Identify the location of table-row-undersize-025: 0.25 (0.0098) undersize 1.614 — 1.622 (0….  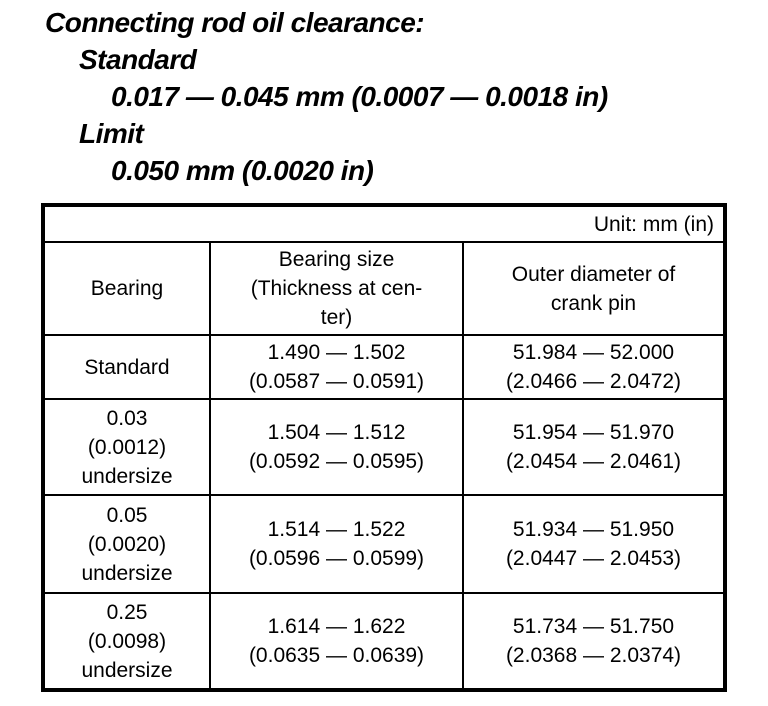
(384, 641).